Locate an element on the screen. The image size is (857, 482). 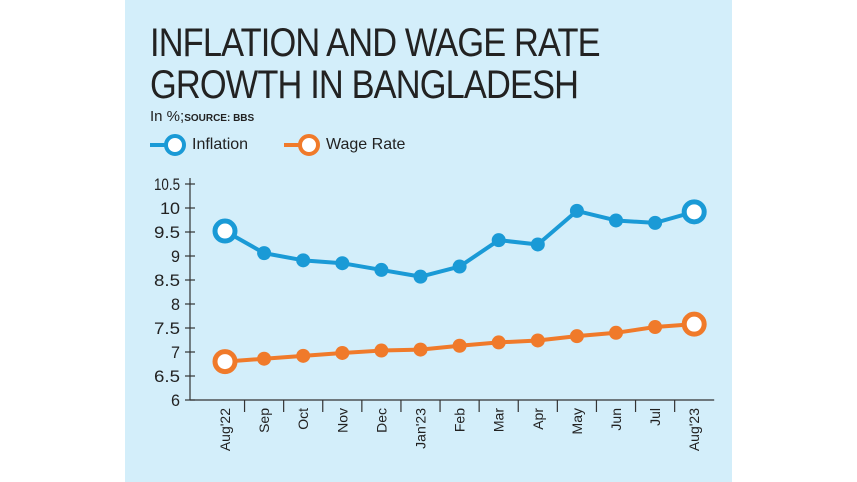
x-tick-label: Dec is located at coordinates (381, 420).